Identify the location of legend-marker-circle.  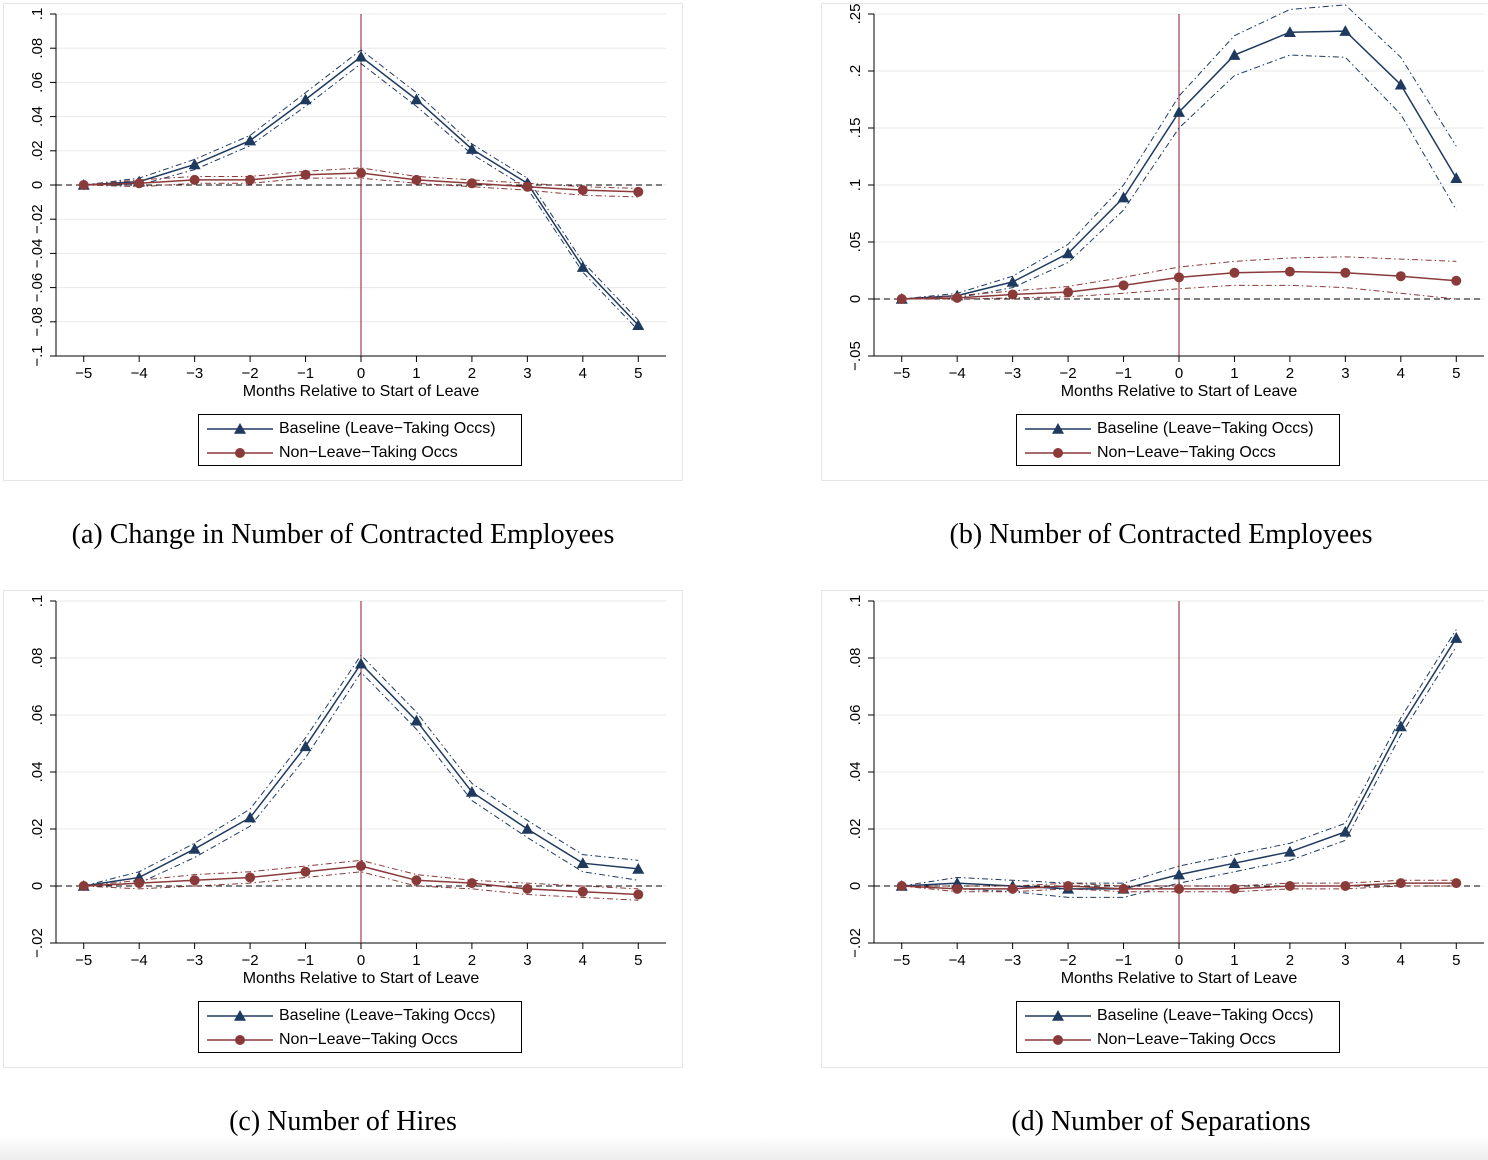
(1058, 1040).